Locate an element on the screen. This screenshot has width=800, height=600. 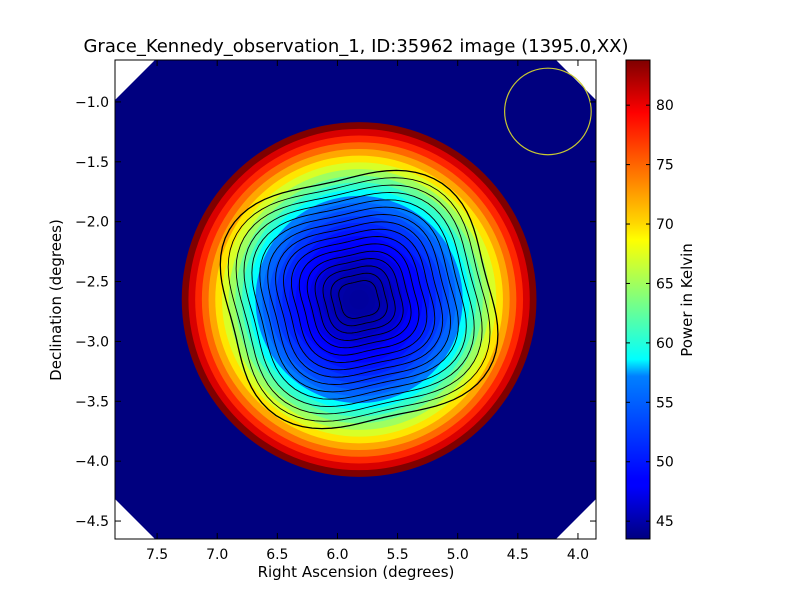
x-tick-label: 6.0 is located at coordinates (337, 555).